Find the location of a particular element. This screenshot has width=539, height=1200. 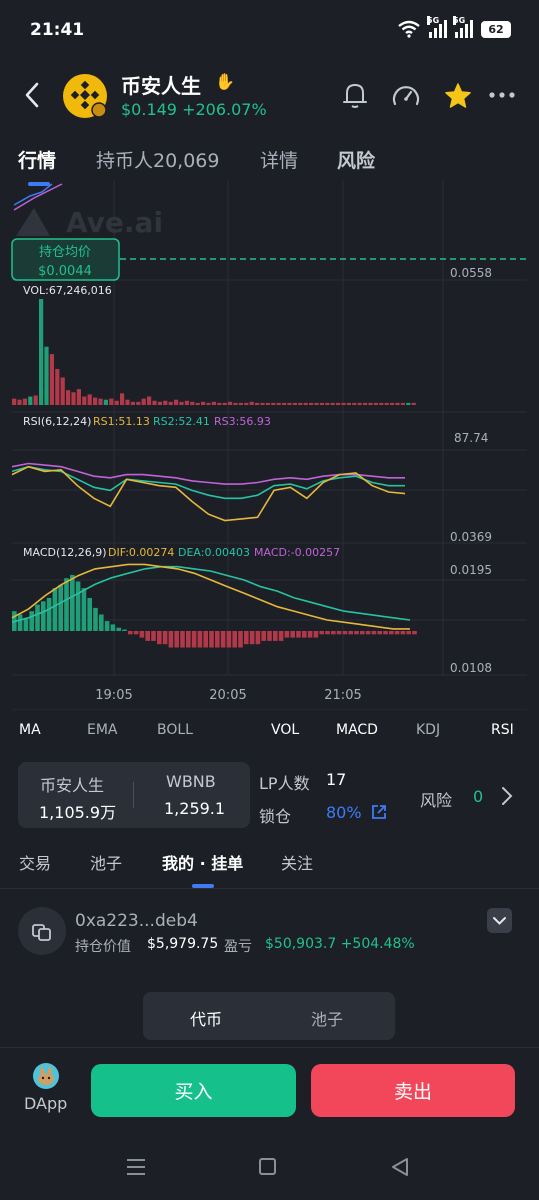

copy-wallet-icon is located at coordinates (41, 932).